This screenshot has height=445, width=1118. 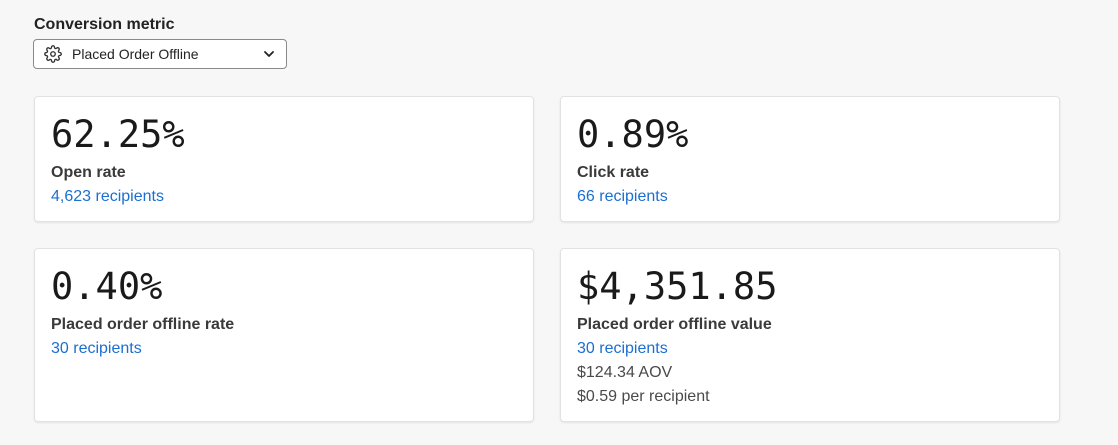 What do you see at coordinates (625, 372) in the screenshot?
I see `aov-text: $124.34 AOV` at bounding box center [625, 372].